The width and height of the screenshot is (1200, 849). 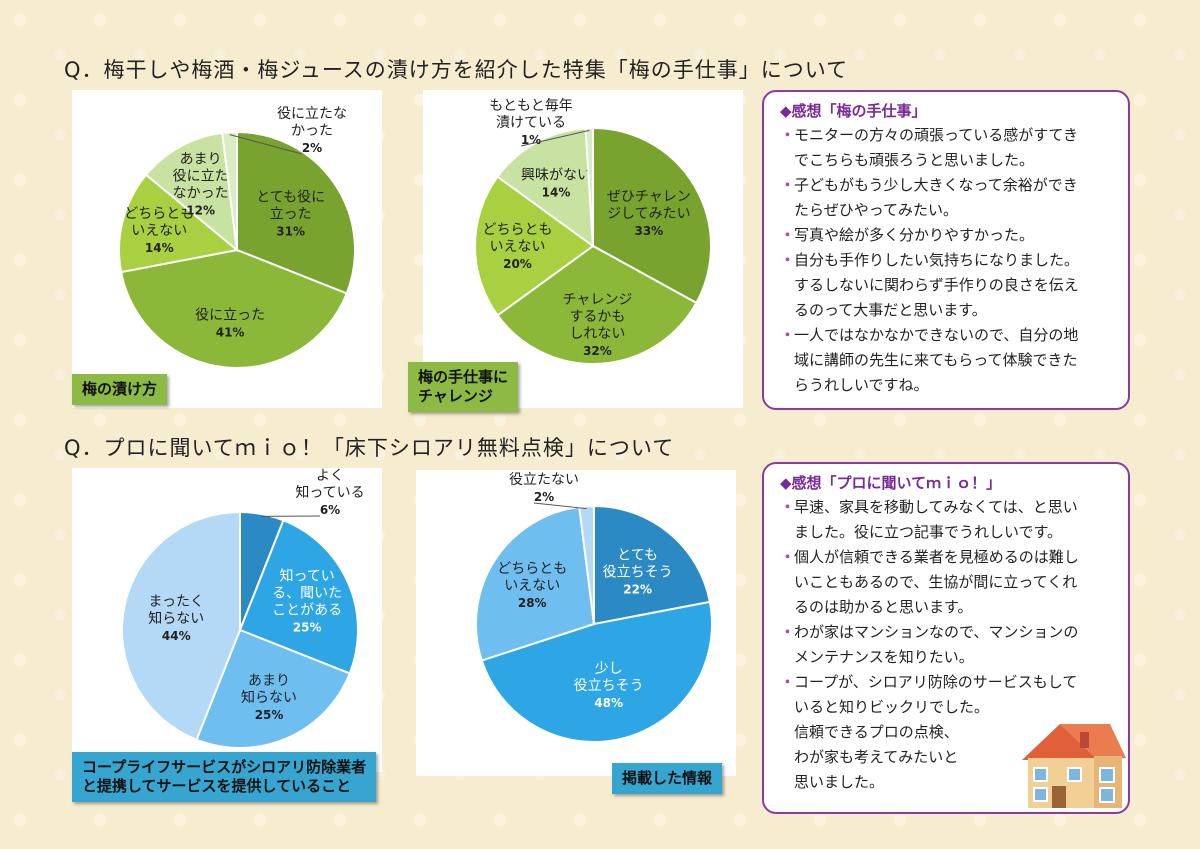 What do you see at coordinates (201, 176) in the screenshot?
I see `slice-label: 役に立た` at bounding box center [201, 176].